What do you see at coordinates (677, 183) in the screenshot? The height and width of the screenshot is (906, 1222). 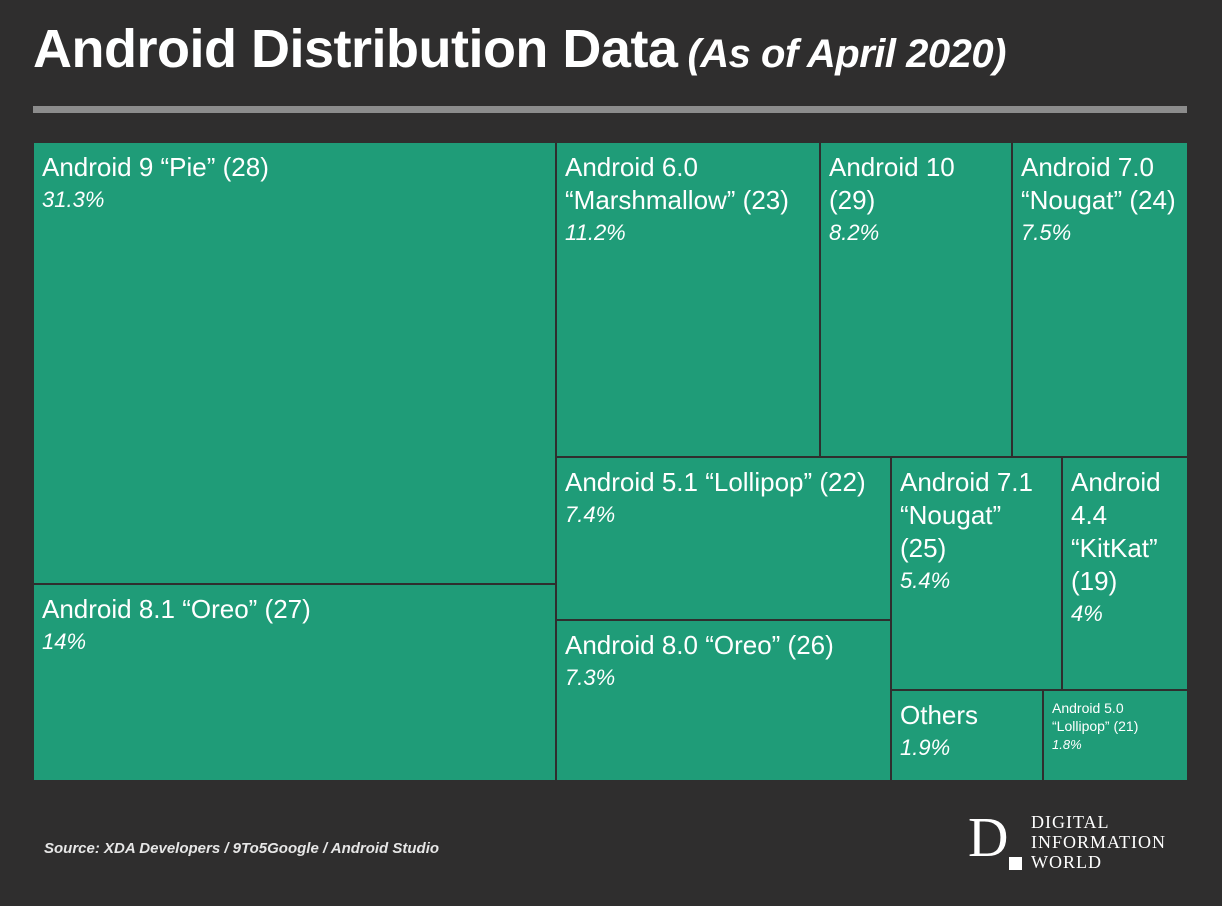 I see `tile-label: Android 6.0 “Marshmallow” (23)` at bounding box center [677, 183].